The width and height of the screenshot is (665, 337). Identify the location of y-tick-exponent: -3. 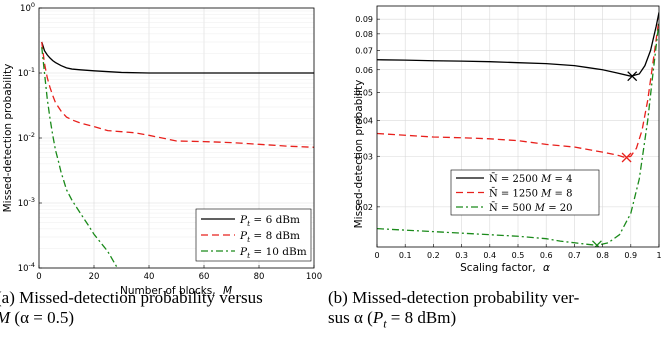
(32, 200).